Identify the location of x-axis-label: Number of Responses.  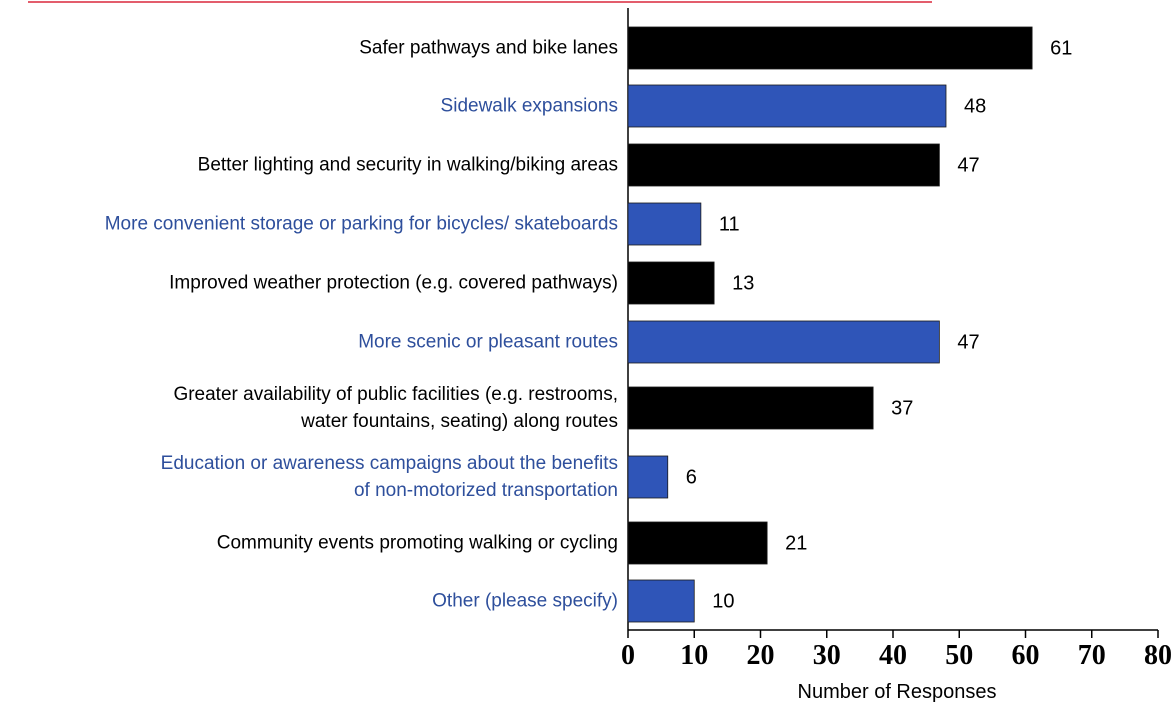
(897, 692).